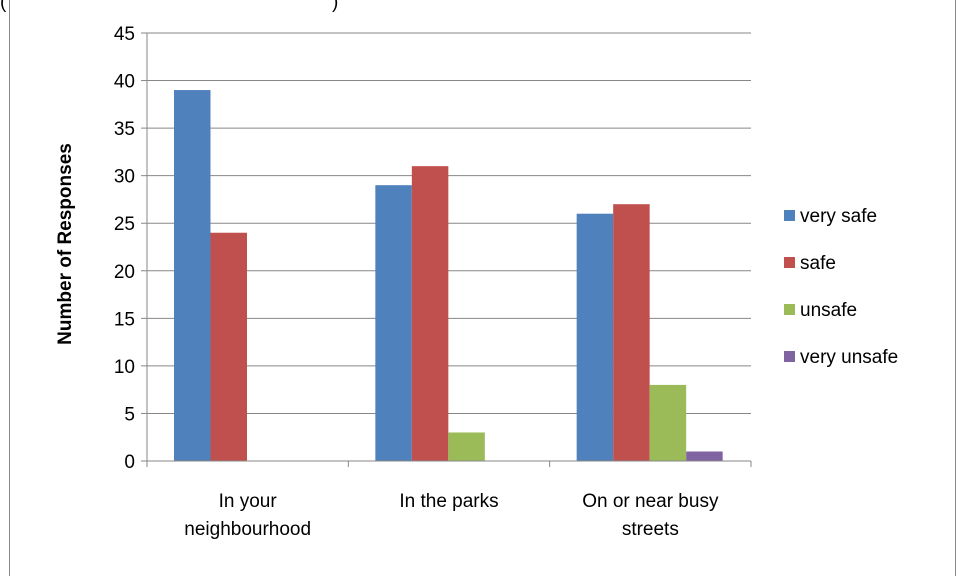  Describe the element at coordinates (124, 82) in the screenshot. I see `y-tick-label: 40` at that location.